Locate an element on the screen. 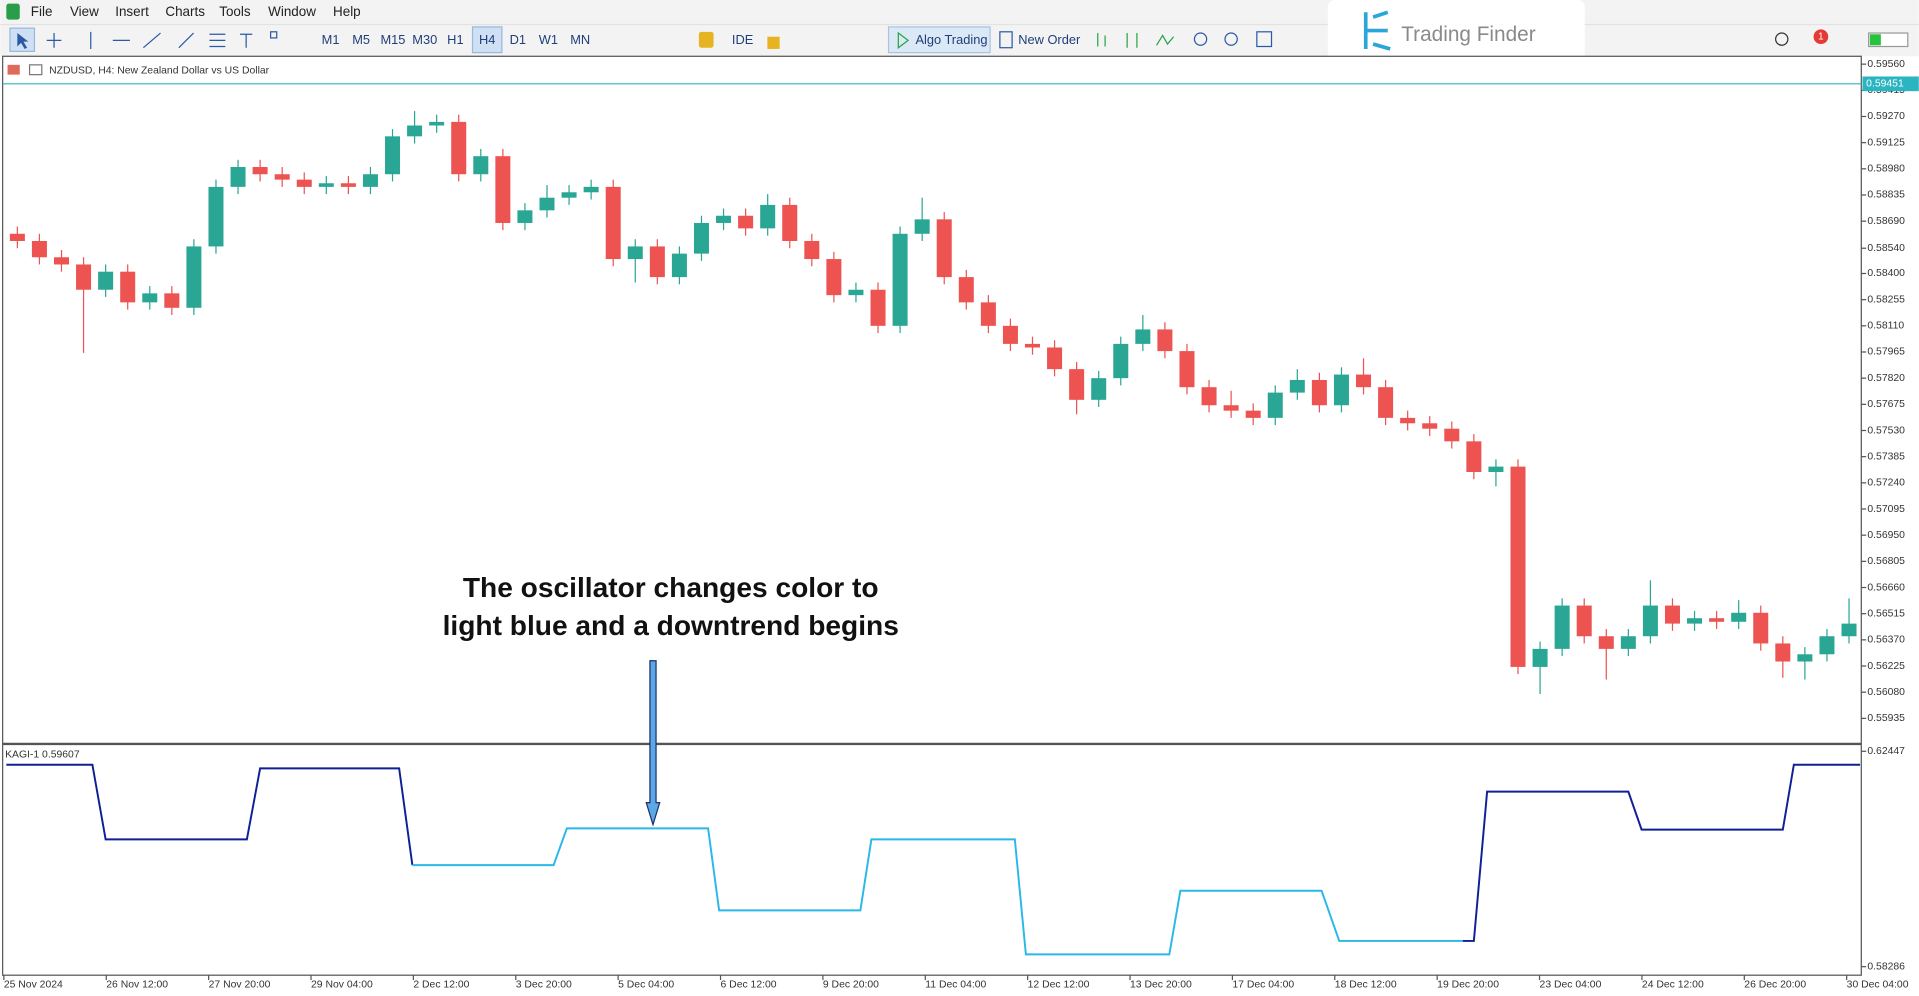  menu-item: Window is located at coordinates (292, 11).